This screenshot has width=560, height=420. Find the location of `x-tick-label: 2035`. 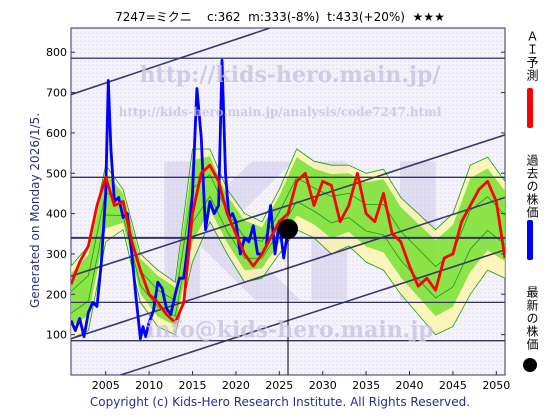

x-tick-label: 2035 is located at coordinates (366, 385).